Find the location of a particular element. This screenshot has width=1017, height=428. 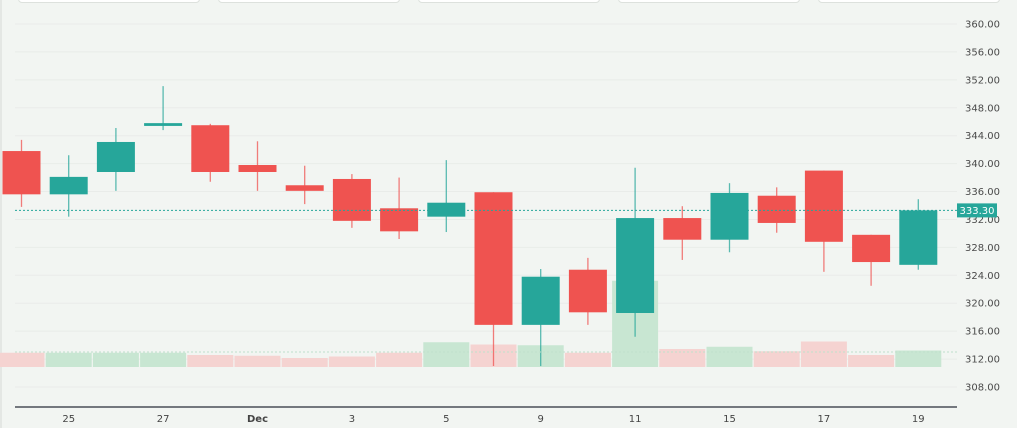

price-tick-label: 332.00 is located at coordinates (982, 220).